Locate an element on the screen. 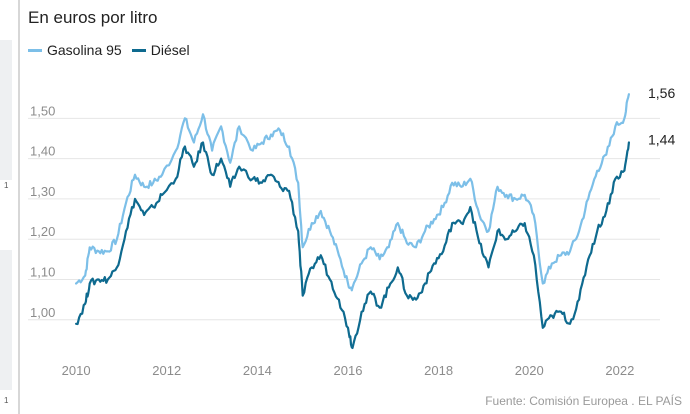 This screenshot has width=690, height=414. x-tick-label: 2010 is located at coordinates (76, 370).